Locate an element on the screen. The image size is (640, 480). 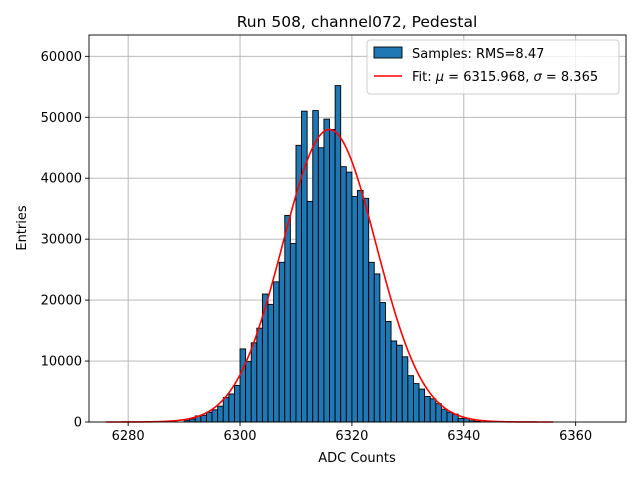
y-tick-label: 30000 is located at coordinates (61, 240).